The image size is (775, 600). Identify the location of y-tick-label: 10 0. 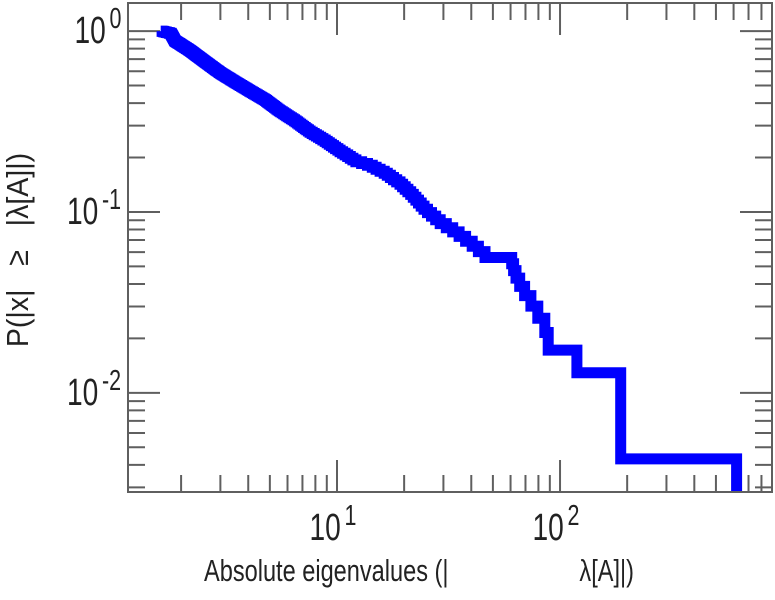
(97, 28).